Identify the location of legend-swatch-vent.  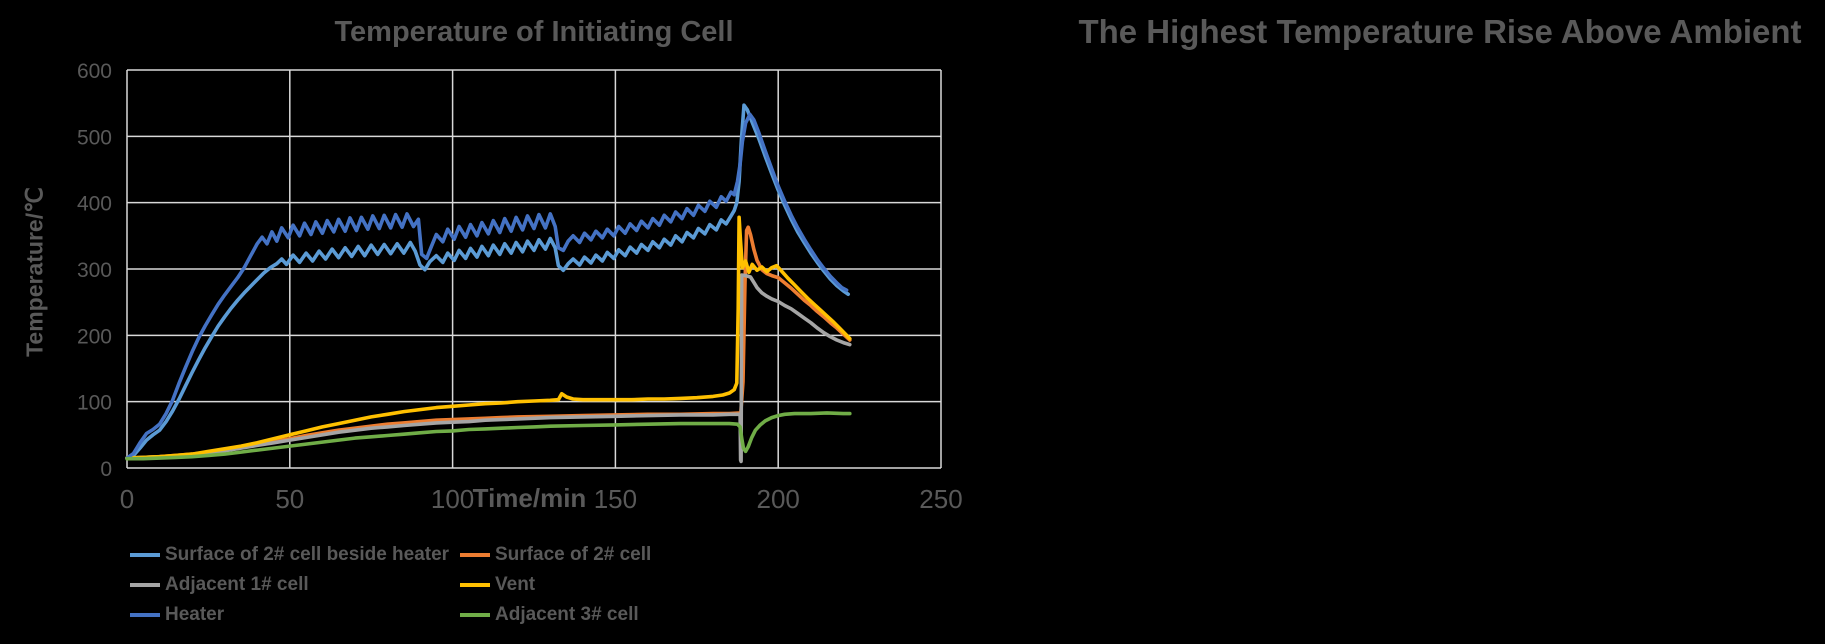
(475, 585).